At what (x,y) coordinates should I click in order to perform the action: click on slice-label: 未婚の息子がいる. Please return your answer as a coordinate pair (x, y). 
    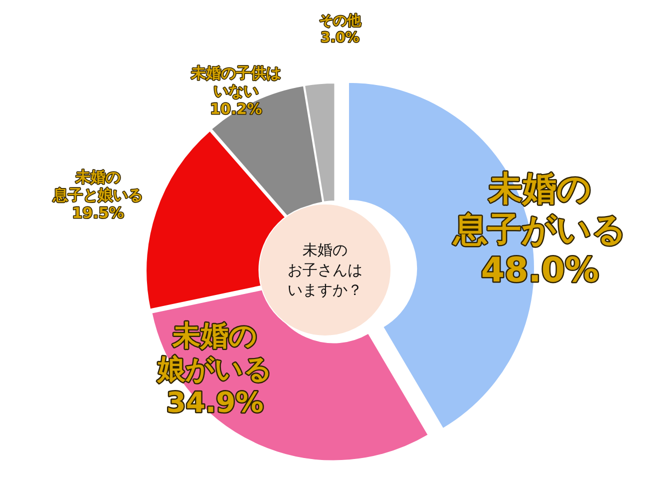
    Looking at the image, I should click on (539, 209).